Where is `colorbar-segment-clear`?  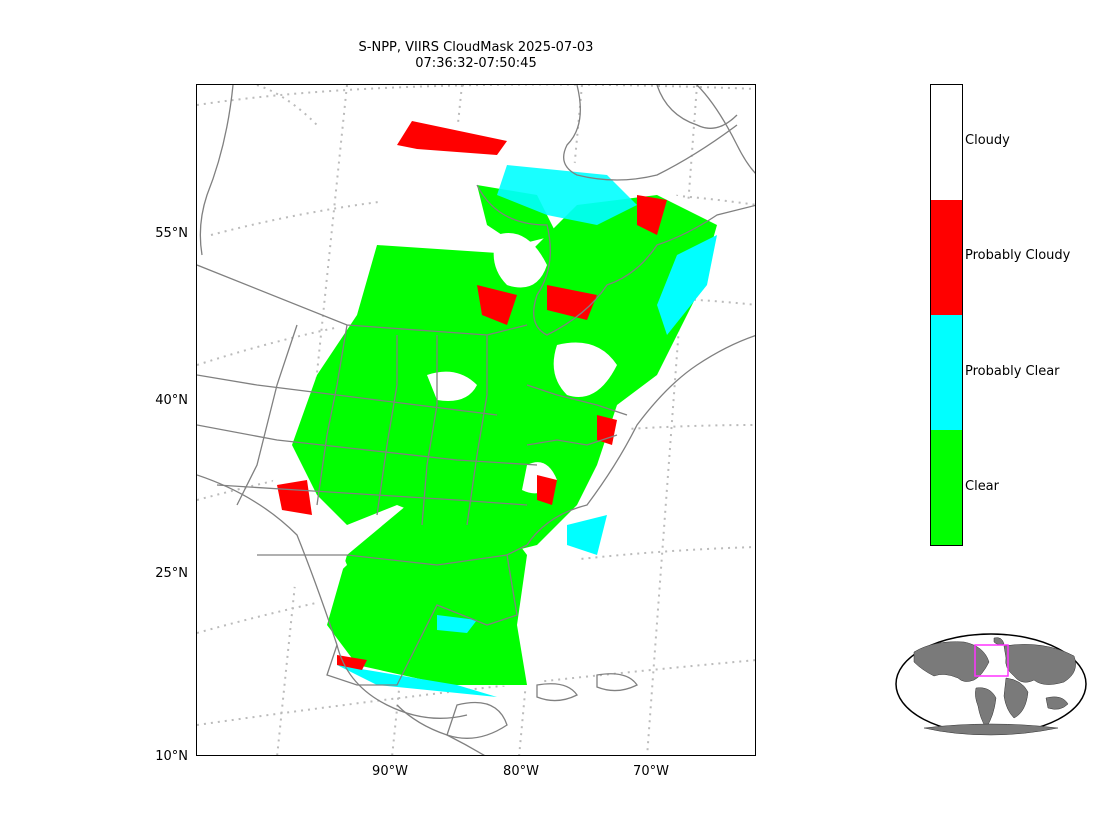
colorbar-segment-clear is located at coordinates (946, 487).